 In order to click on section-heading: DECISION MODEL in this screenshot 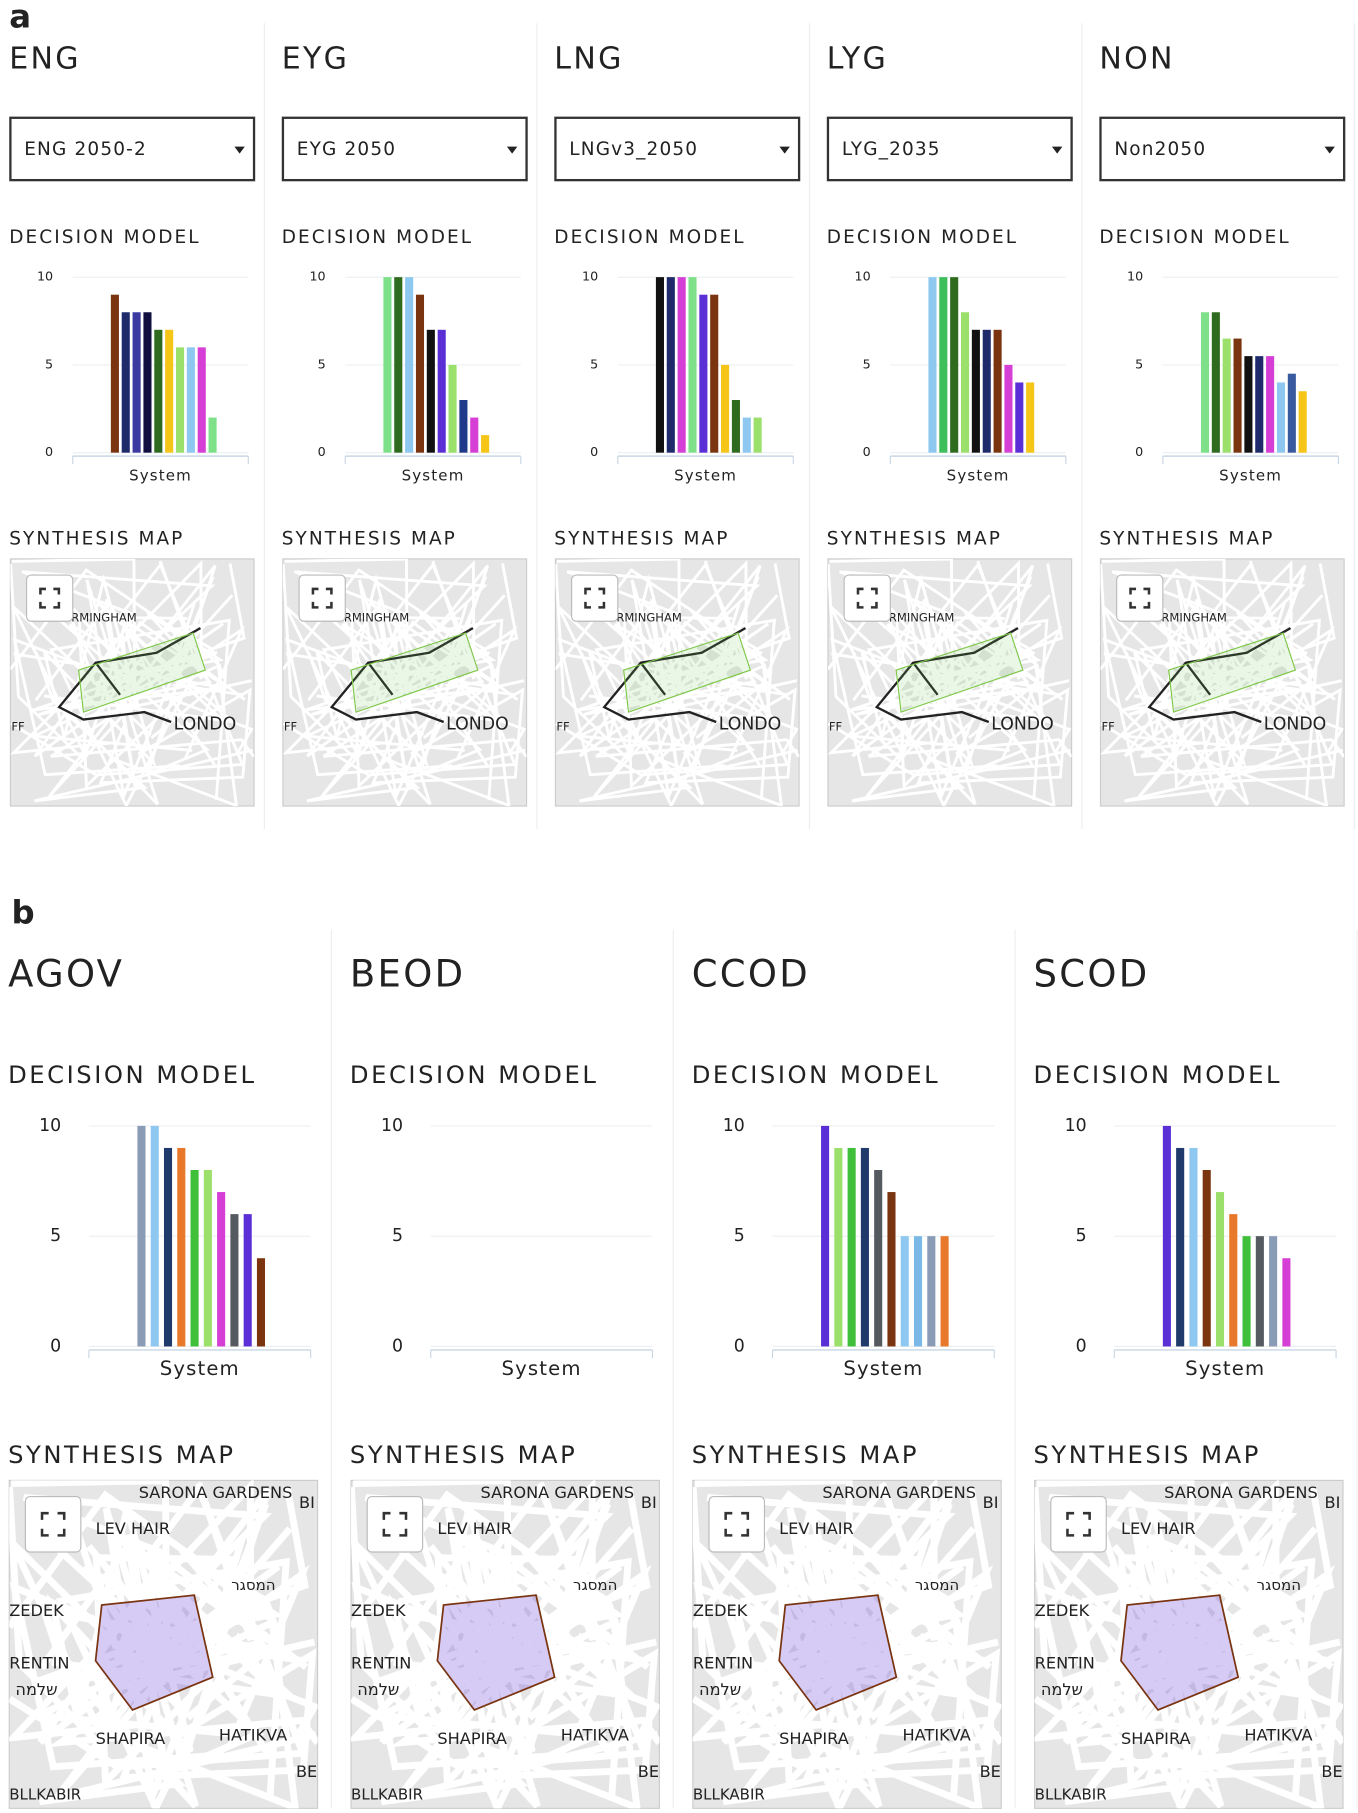, I will do `click(104, 237)`.